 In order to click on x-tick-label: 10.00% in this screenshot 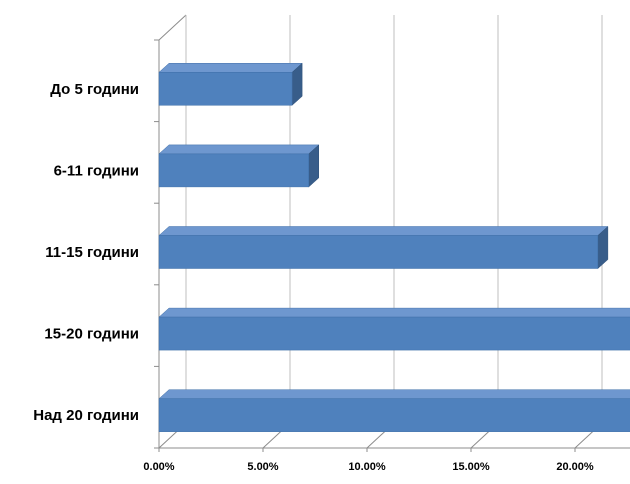, I will do `click(367, 467)`.